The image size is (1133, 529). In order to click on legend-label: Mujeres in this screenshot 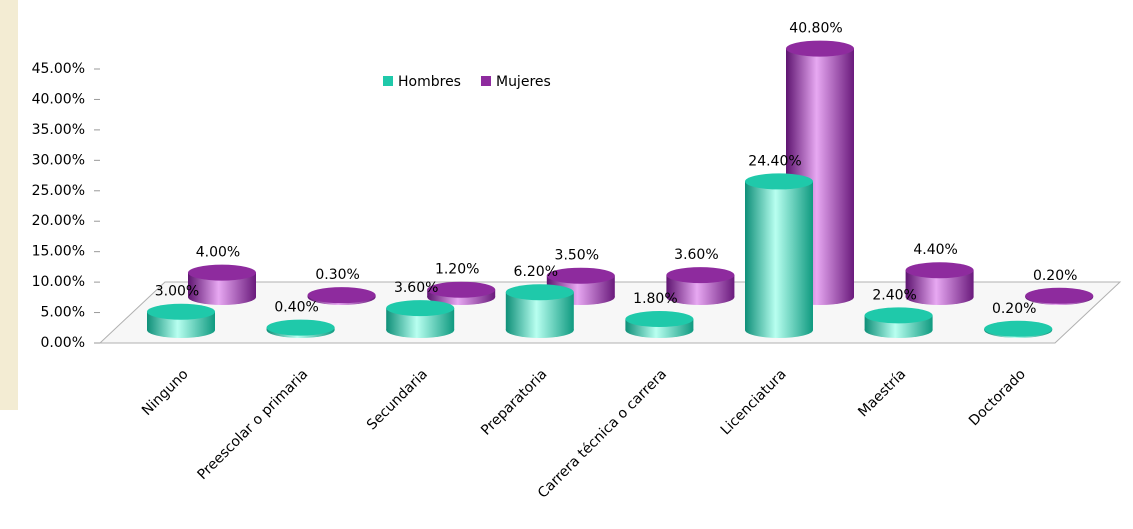, I will do `click(523, 82)`.